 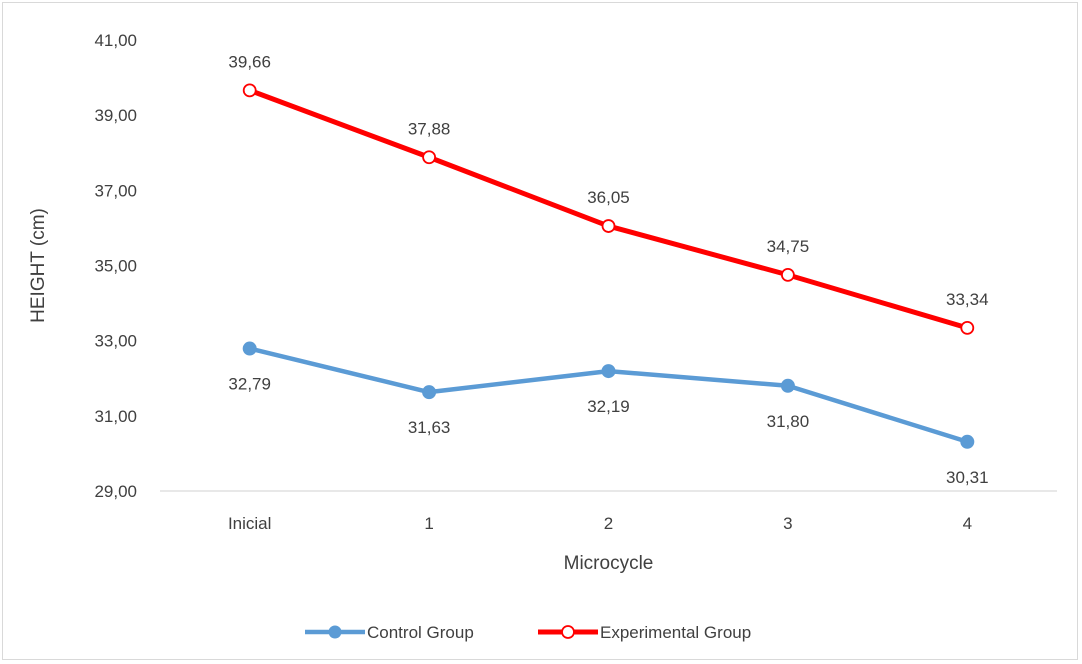 I want to click on data-label: 33,34, so click(x=967, y=299).